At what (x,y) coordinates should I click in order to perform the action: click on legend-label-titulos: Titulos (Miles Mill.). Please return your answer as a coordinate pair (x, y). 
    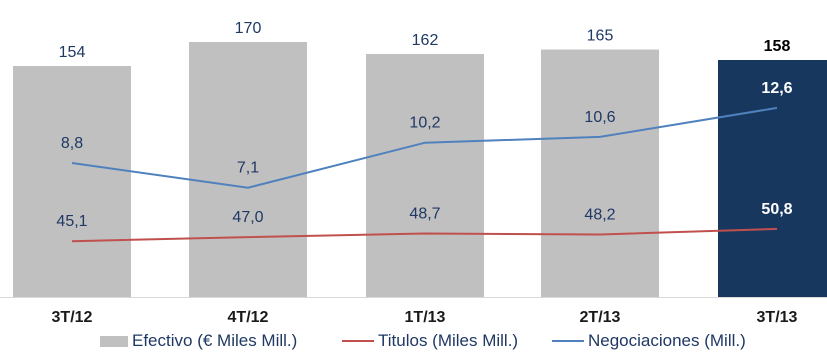
    Looking at the image, I should click on (448, 340).